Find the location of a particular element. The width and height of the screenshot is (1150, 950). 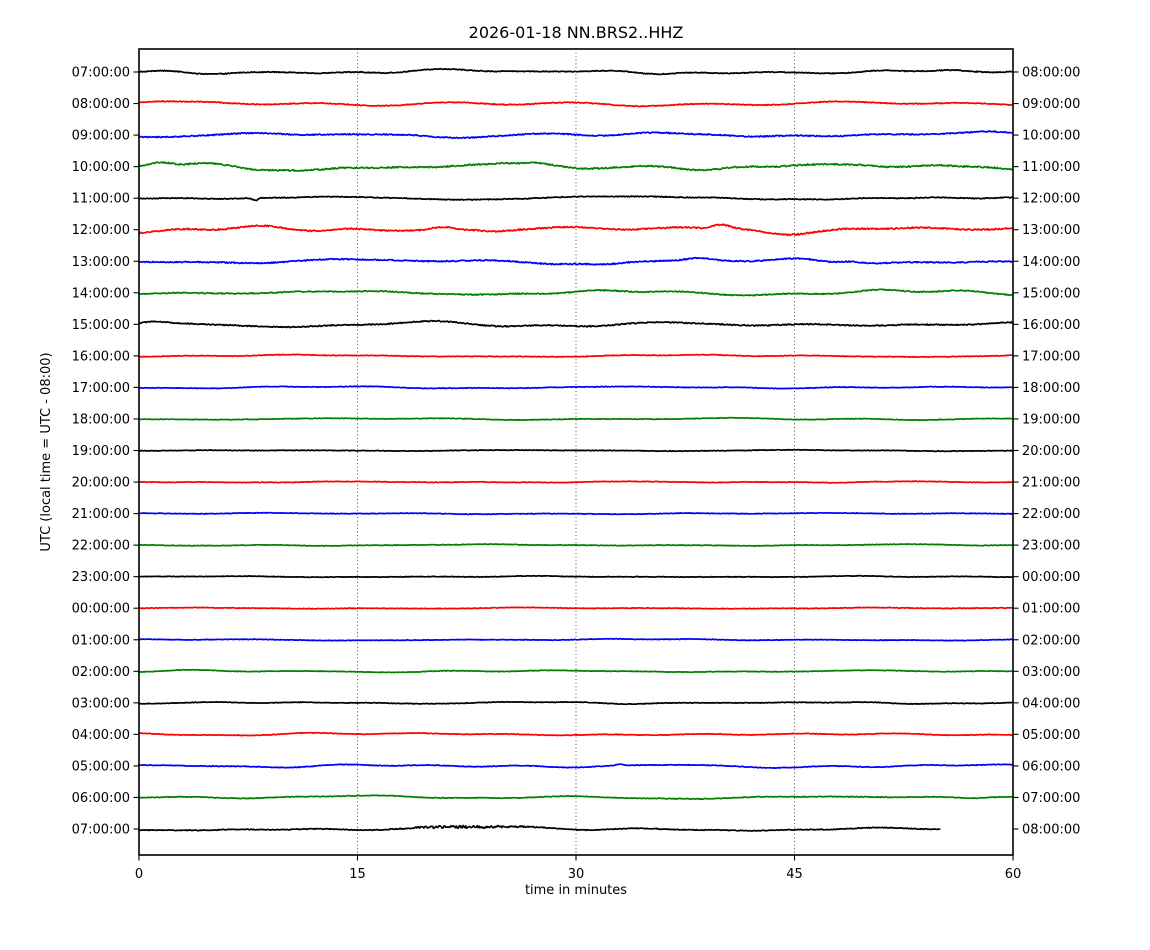

local-time-label-right: 14:00:00 is located at coordinates (1051, 262).